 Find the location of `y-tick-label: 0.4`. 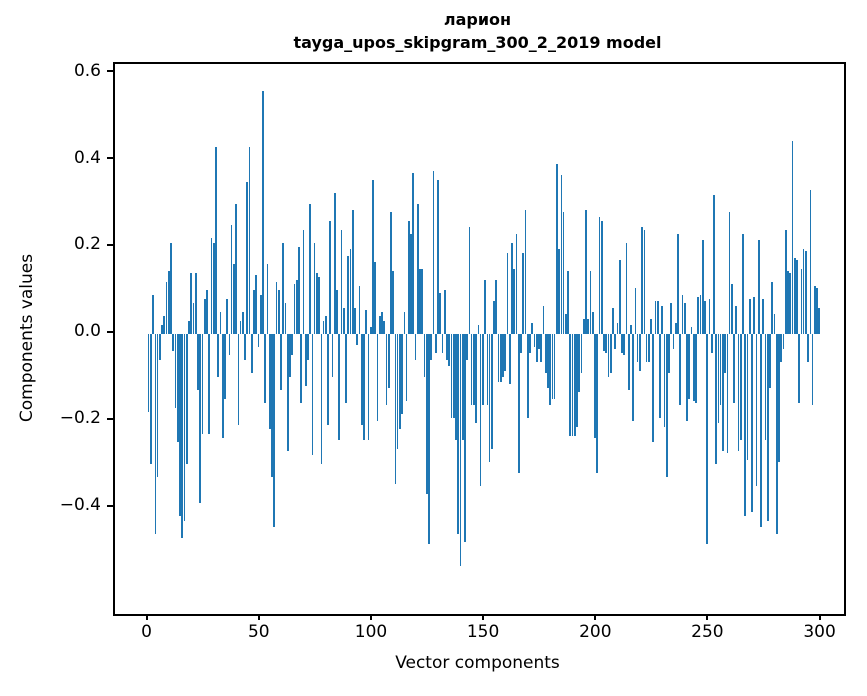

y-tick-label: 0.4 is located at coordinates (87, 157).